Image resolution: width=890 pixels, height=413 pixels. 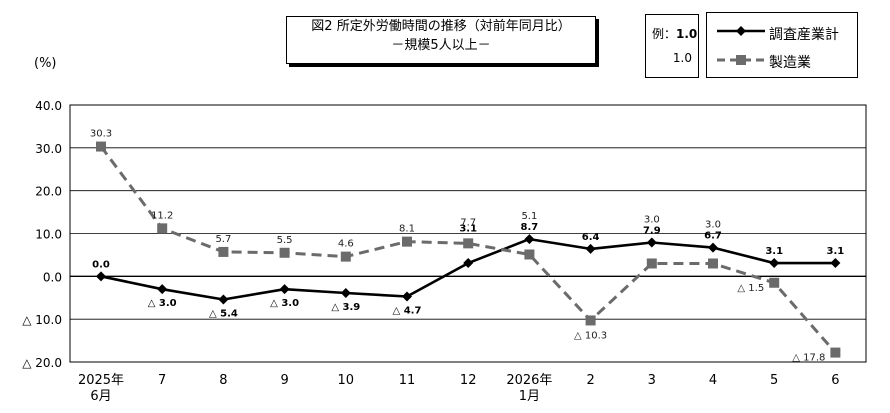 What do you see at coordinates (835, 380) in the screenshot?
I see `x-tick-label: 6` at bounding box center [835, 380].